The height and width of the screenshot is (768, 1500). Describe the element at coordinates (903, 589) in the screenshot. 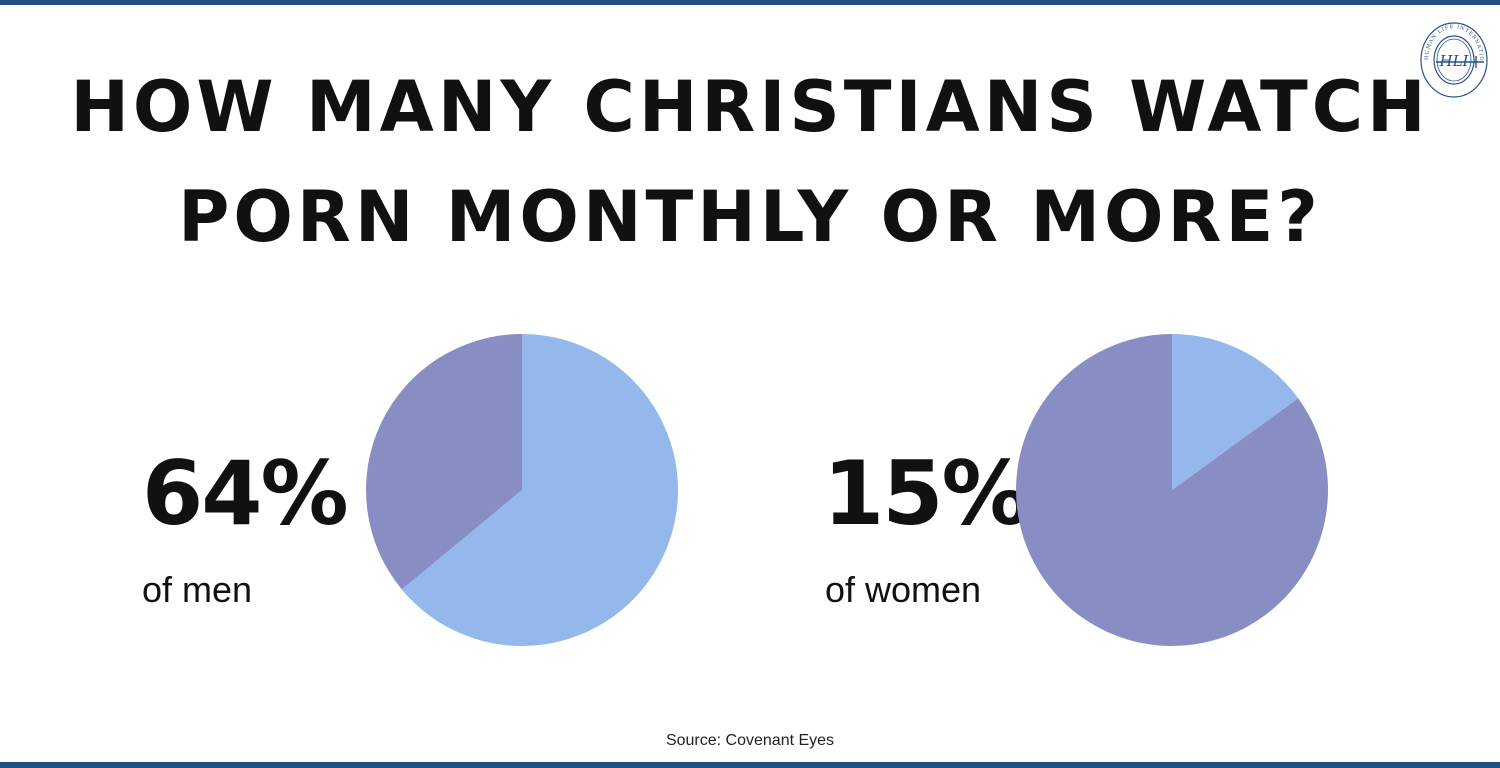

I see `women-label: of women` at that location.